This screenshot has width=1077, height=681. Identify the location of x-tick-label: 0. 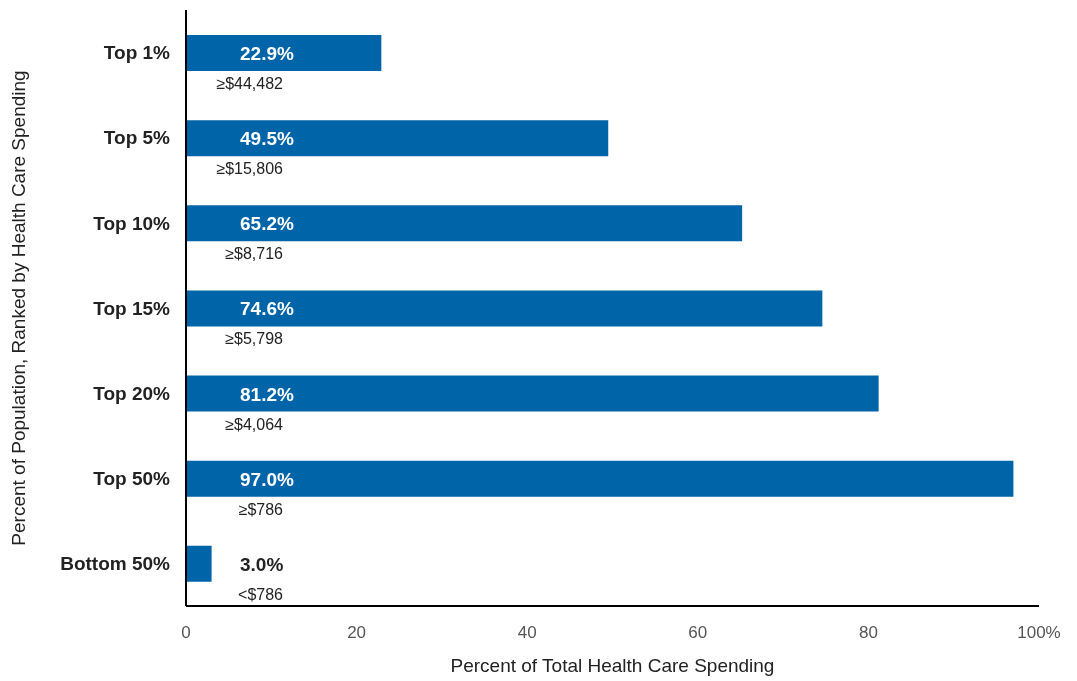
(186, 633).